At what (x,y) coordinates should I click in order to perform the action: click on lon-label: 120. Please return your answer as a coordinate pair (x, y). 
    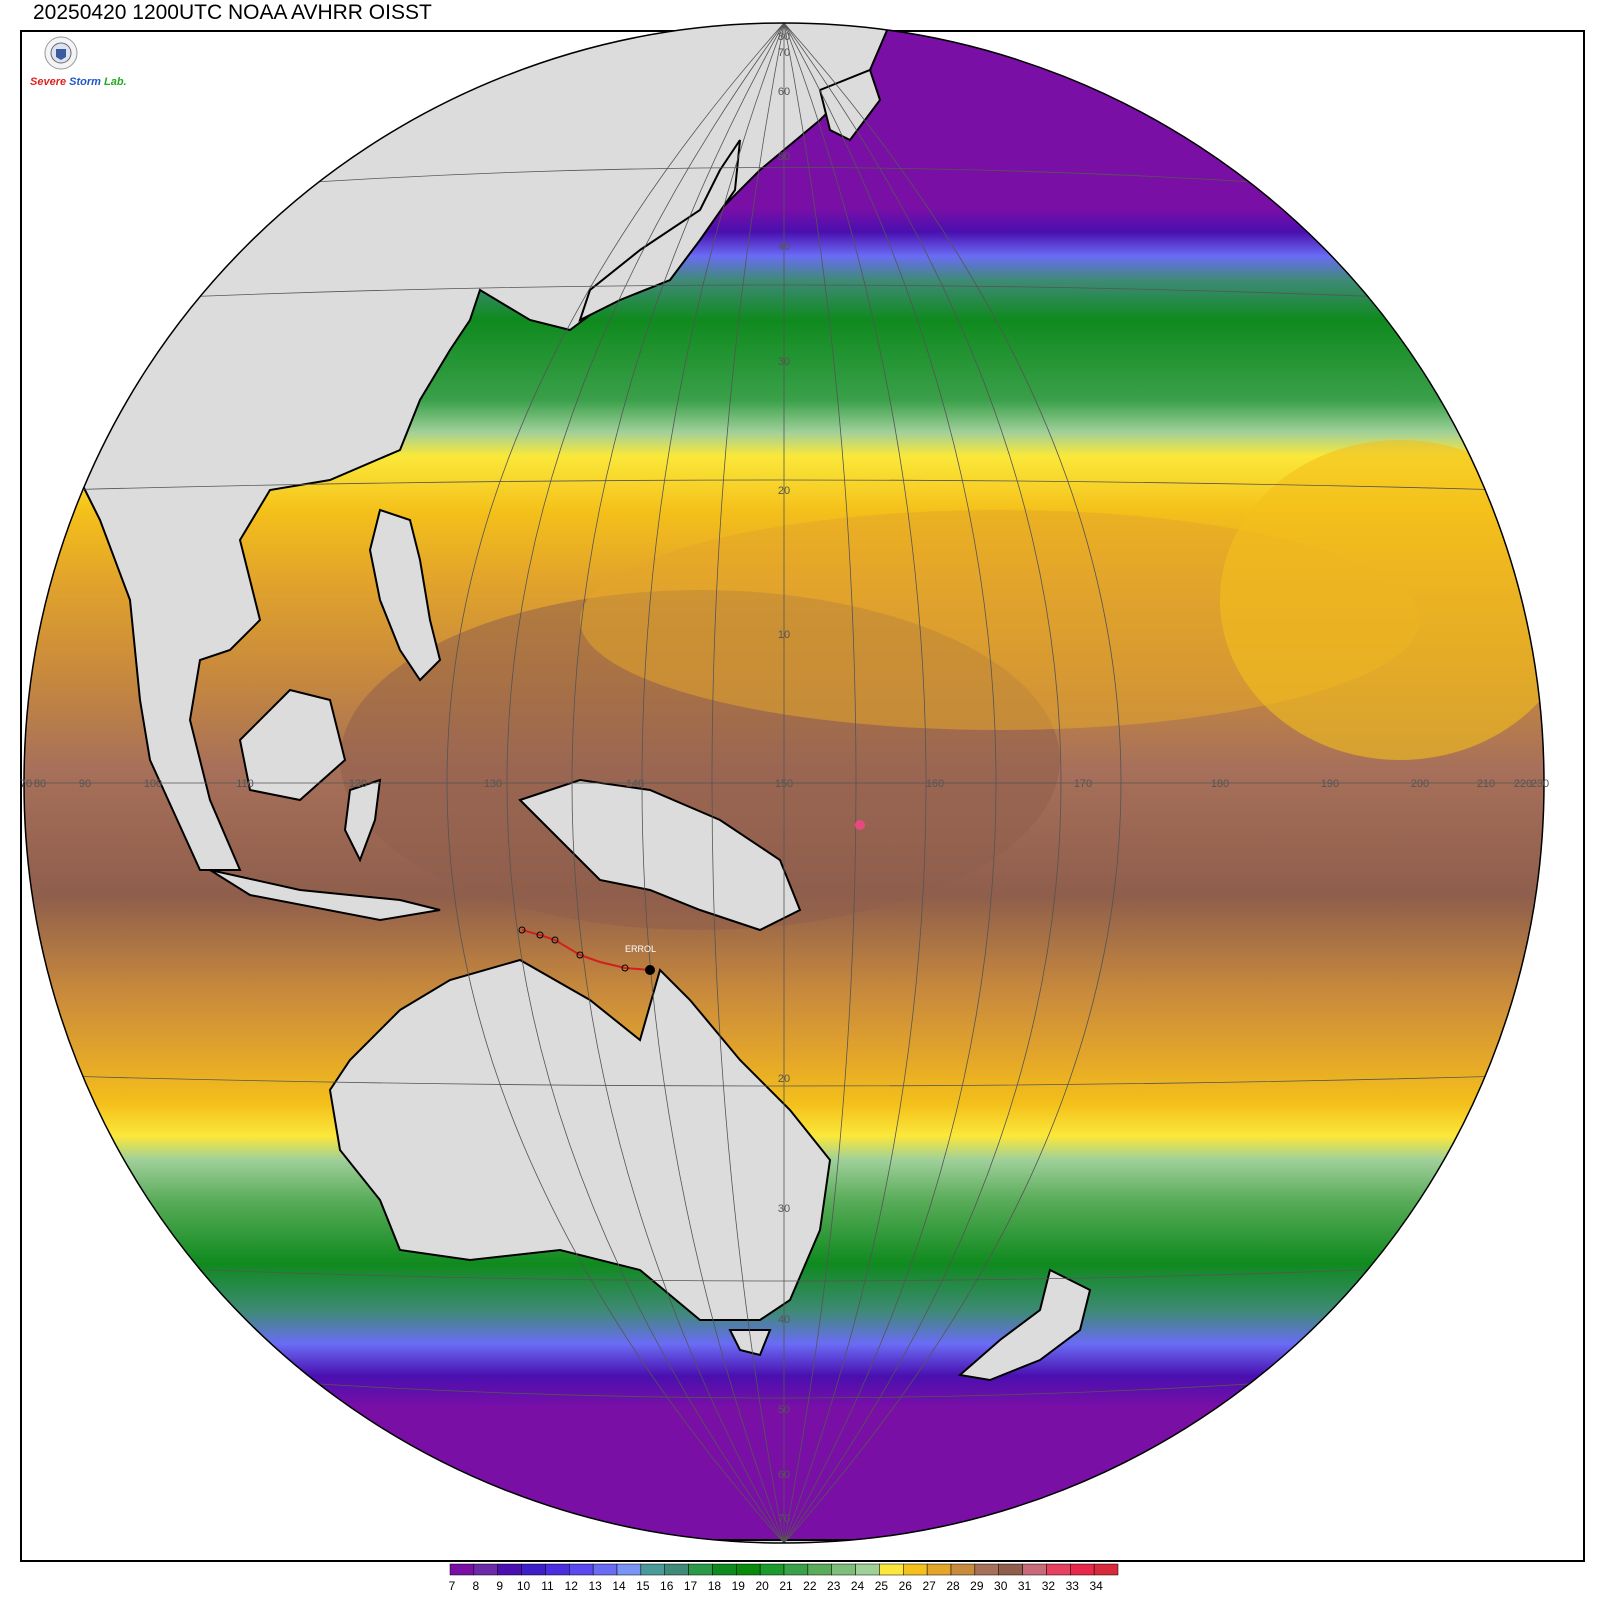
    Looking at the image, I should click on (358, 784).